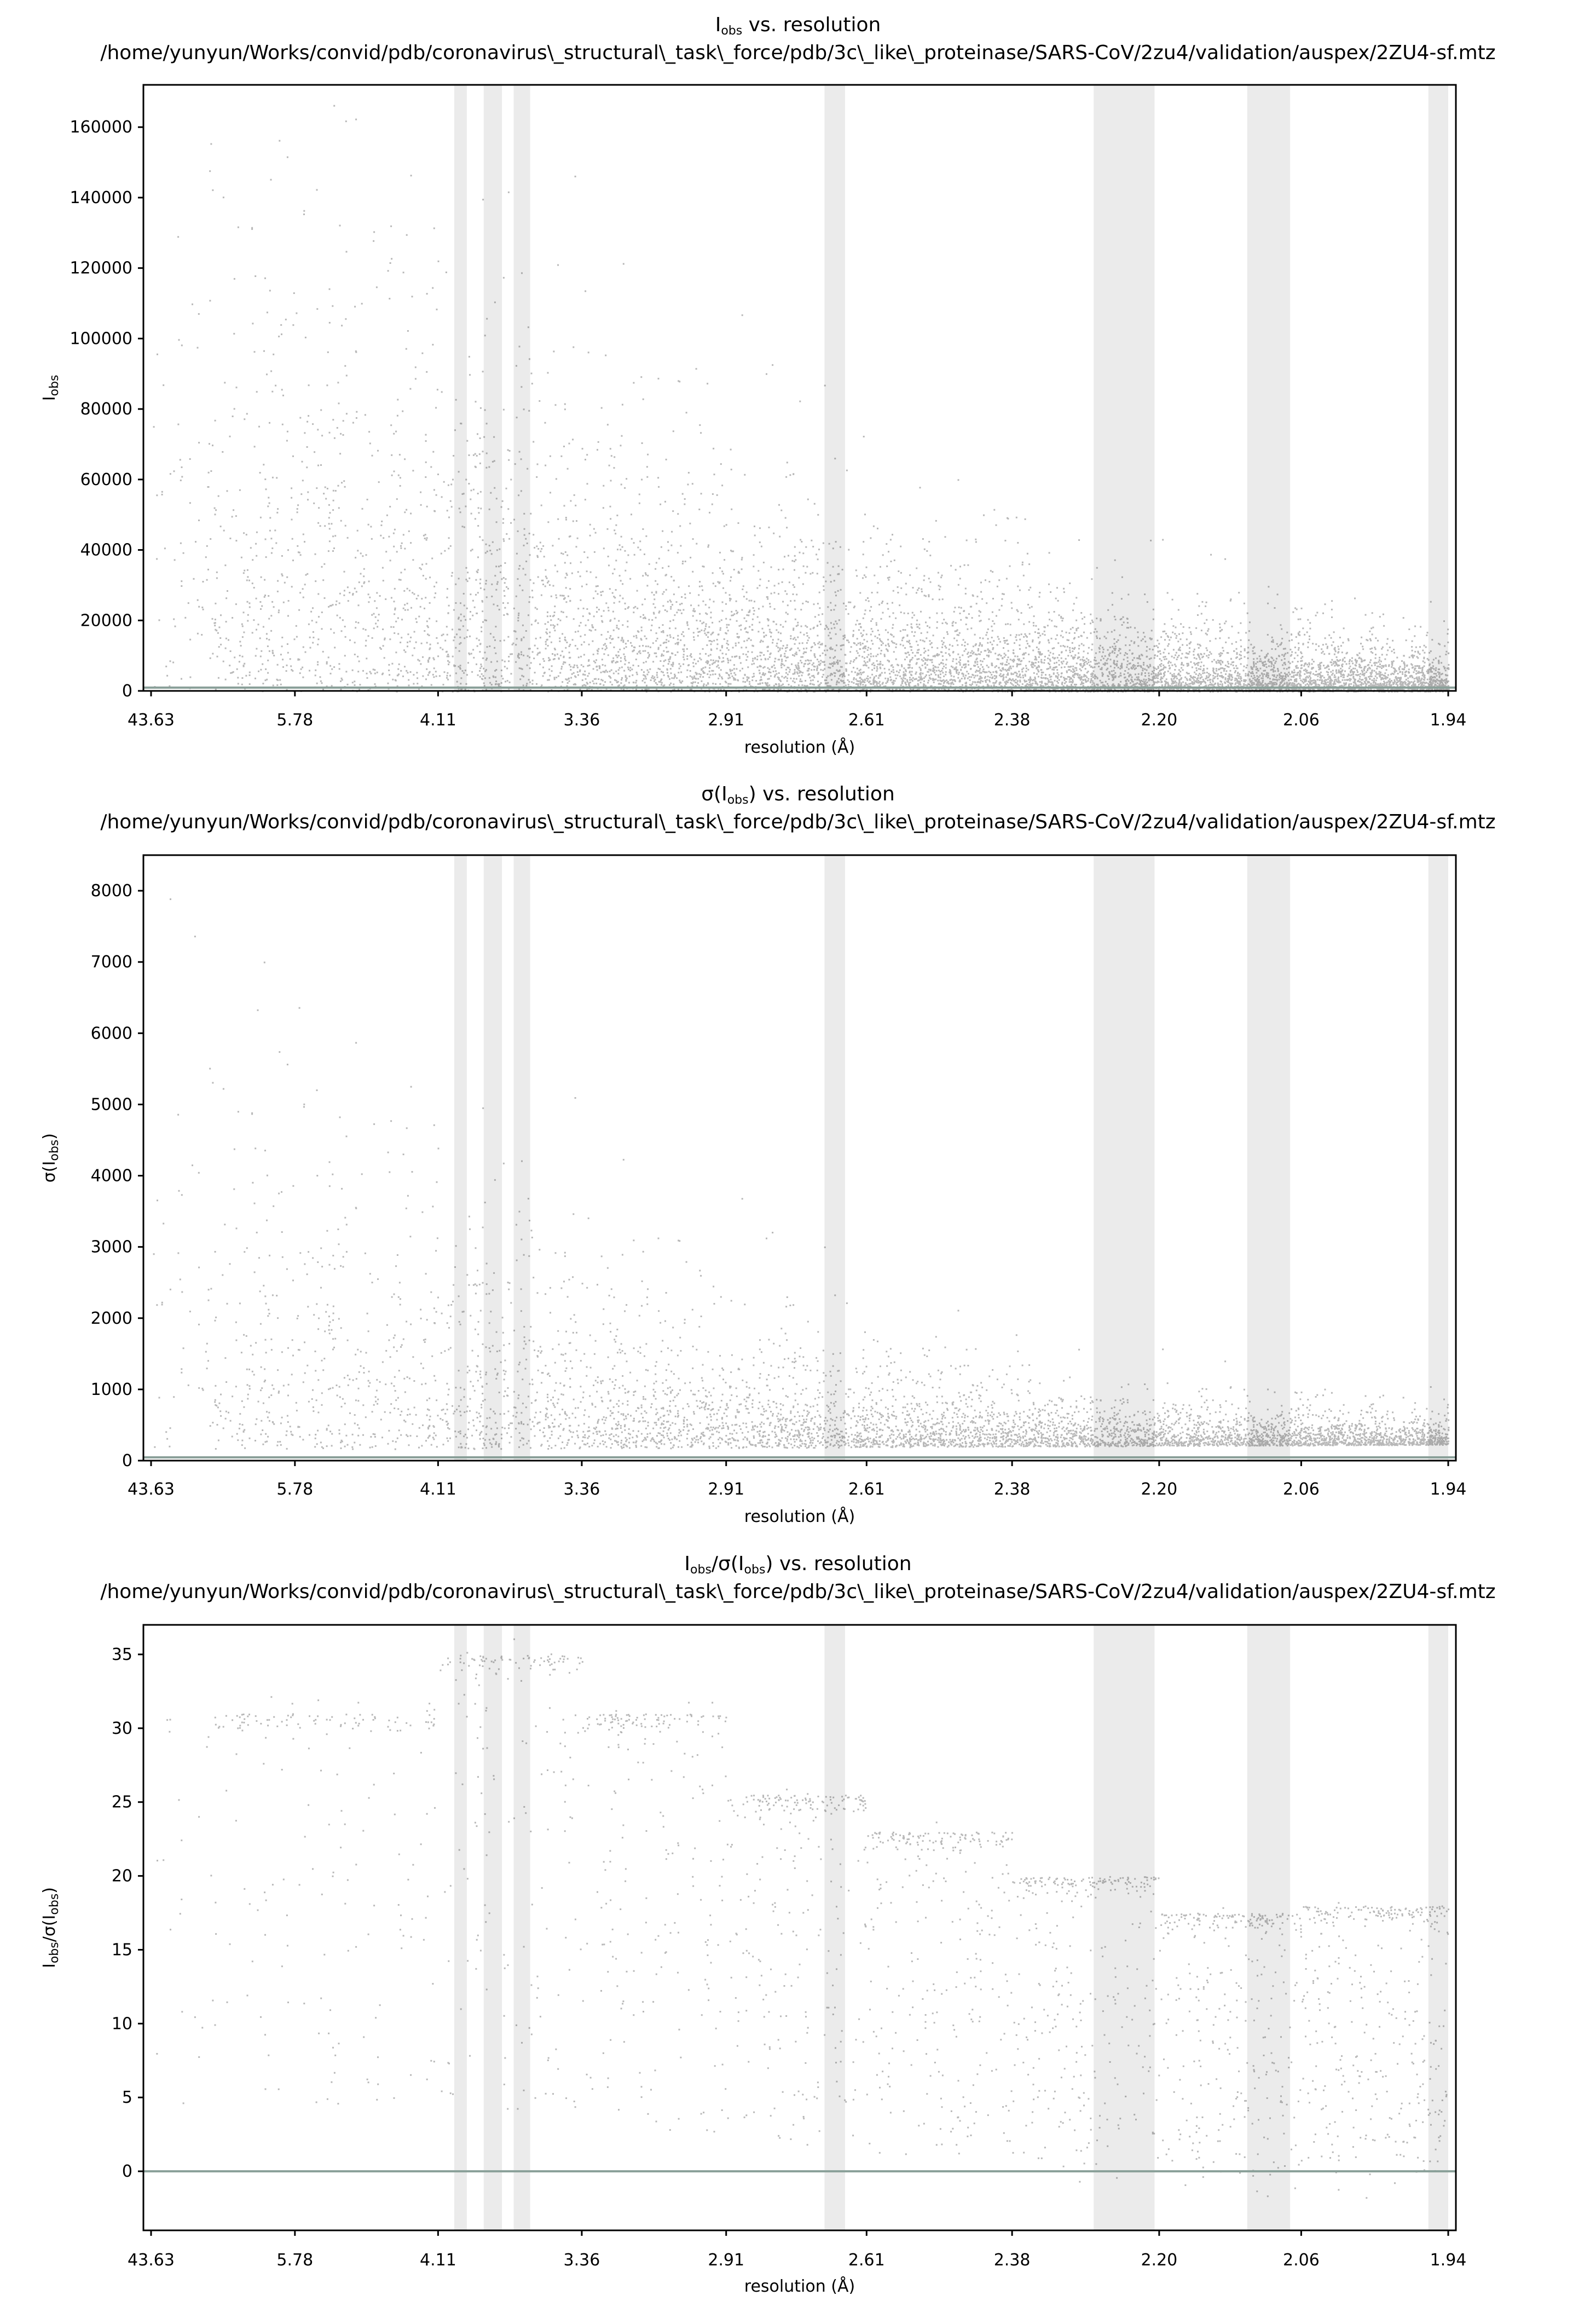 This screenshot has height=2307, width=1596. I want to click on y-tick-label: 60000, so click(106, 479).